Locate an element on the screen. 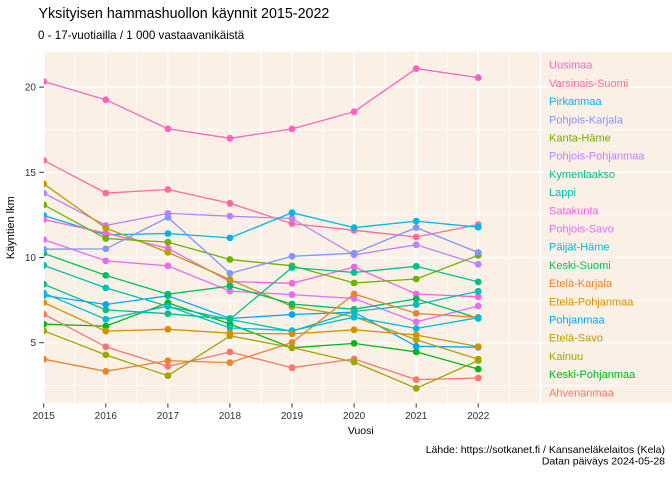 The image size is (672, 485). svg-text: 20 is located at coordinates (31, 88).